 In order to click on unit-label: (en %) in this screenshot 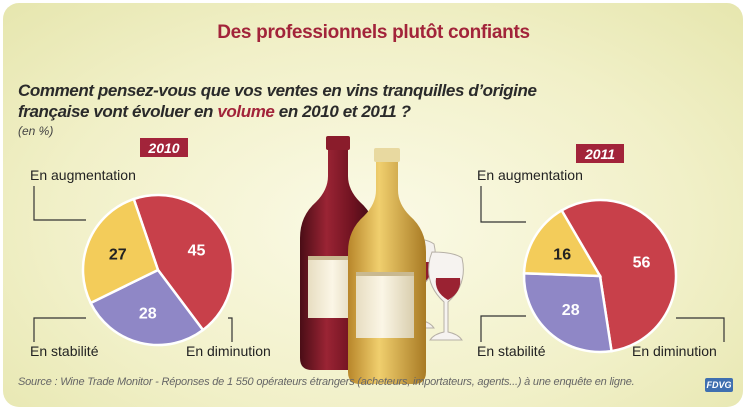, I will do `click(36, 131)`.